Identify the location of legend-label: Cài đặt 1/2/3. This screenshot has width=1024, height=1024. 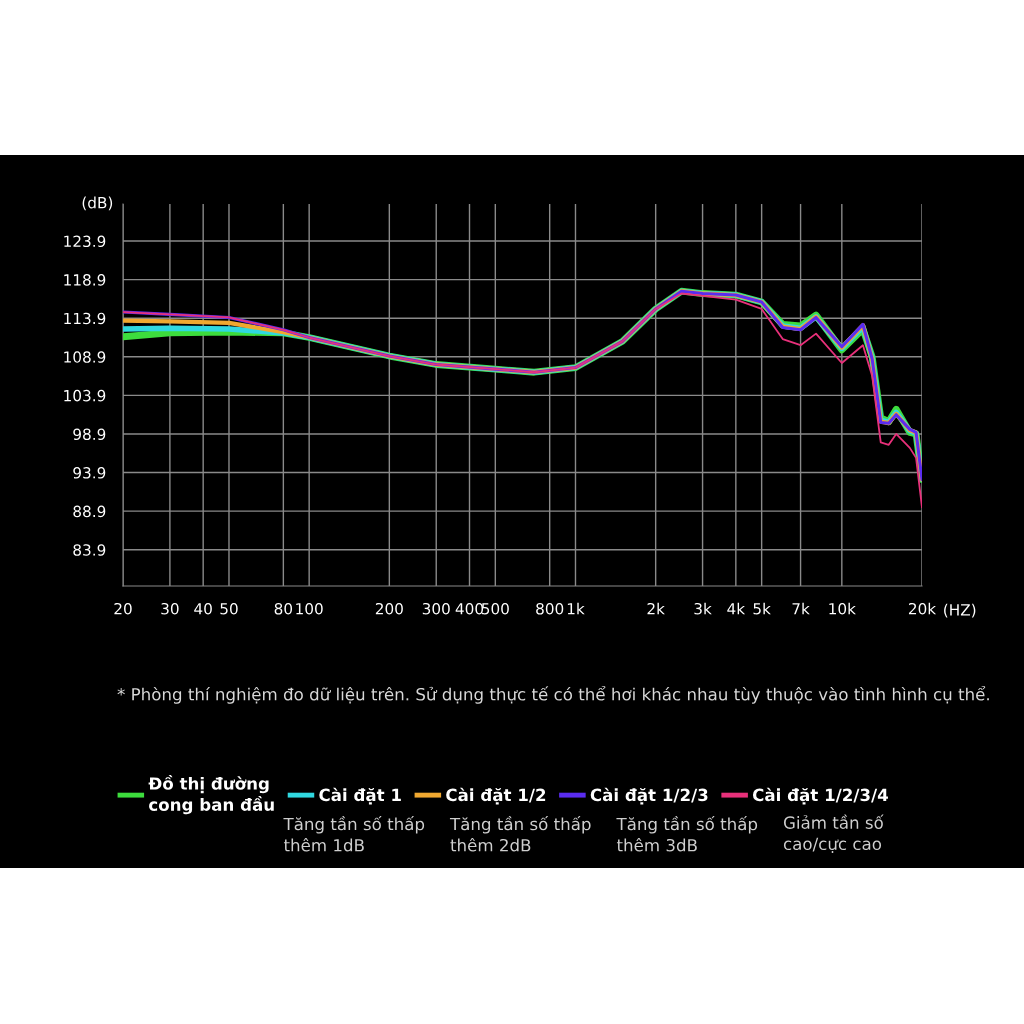
(649, 796).